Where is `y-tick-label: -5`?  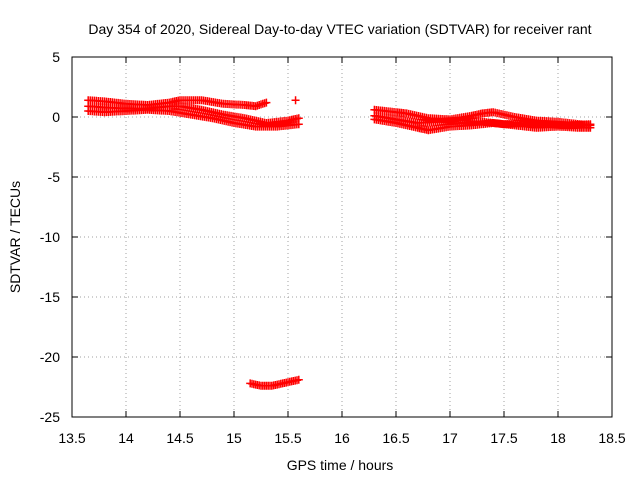 y-tick-label: -5 is located at coordinates (54, 177).